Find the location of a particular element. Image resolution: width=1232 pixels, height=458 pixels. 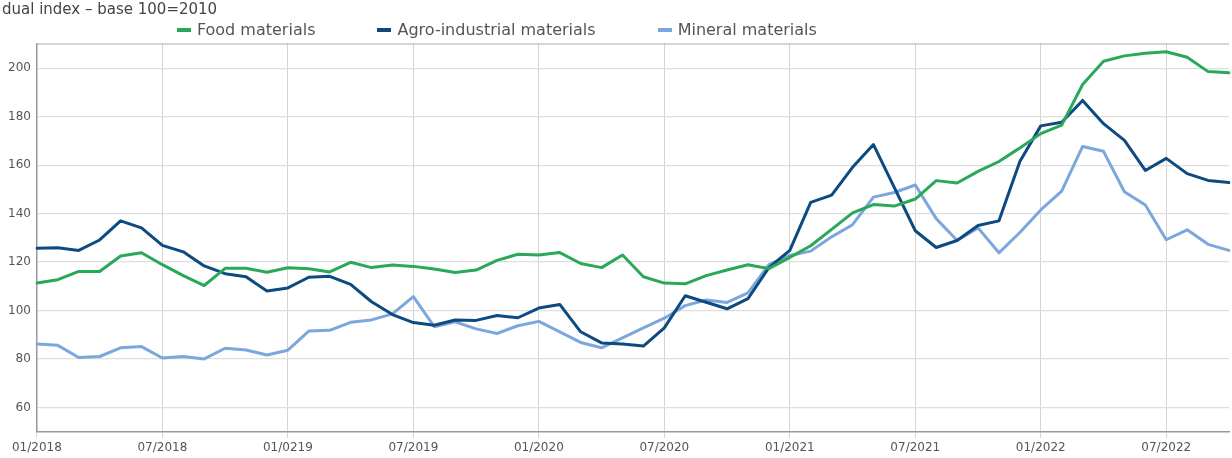

chart-title: dual index – base 100=2010 is located at coordinates (110, 9).